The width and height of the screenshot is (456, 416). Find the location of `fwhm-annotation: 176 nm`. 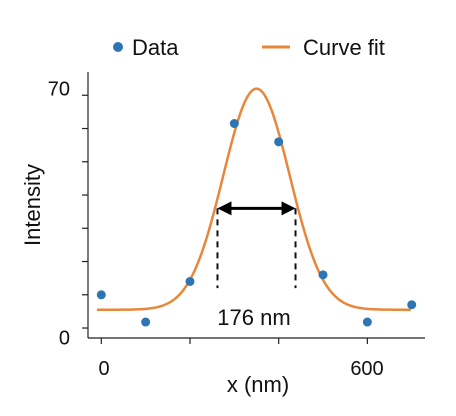

fwhm-annotation: 176 nm is located at coordinates (256, 265).